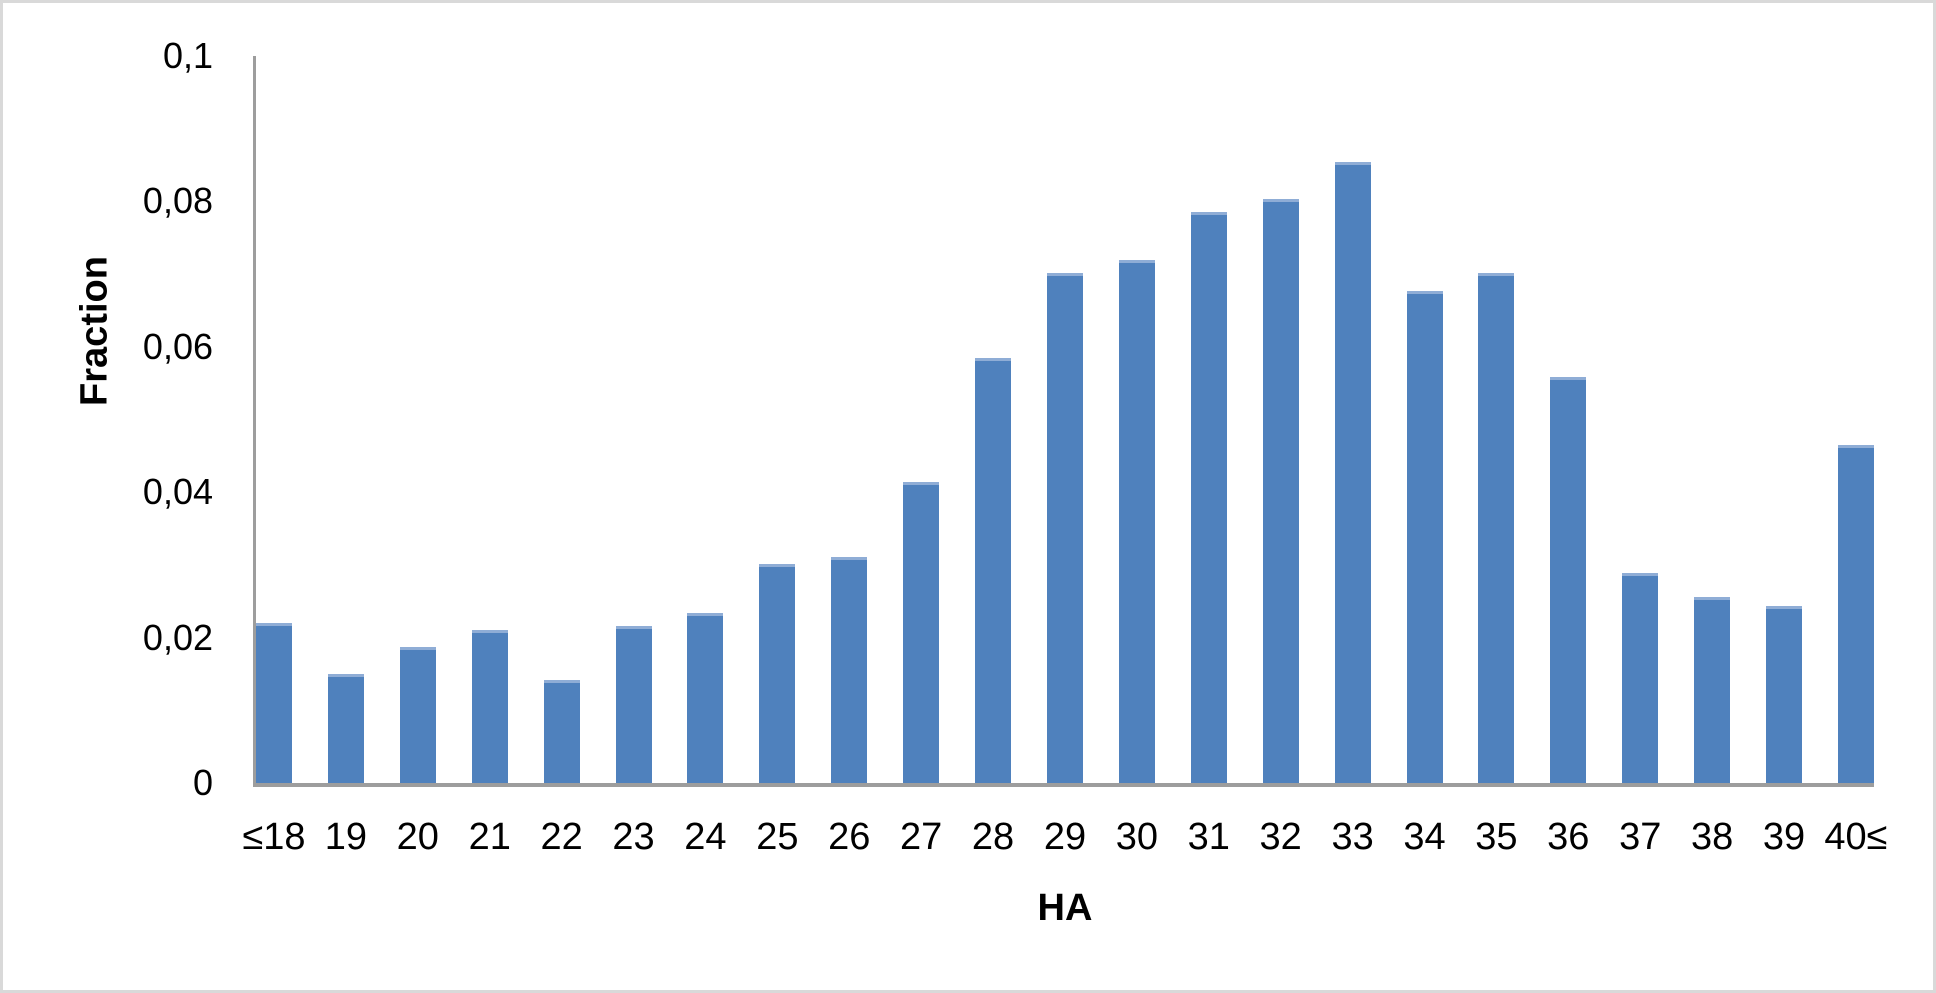 This screenshot has width=1936, height=993. I want to click on x-tick-label-30: 30, so click(1137, 841).